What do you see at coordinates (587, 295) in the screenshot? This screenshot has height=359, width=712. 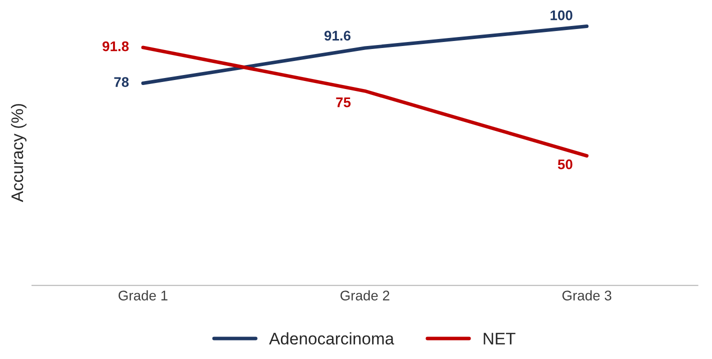 I see `x-tick-label: Grade 3` at bounding box center [587, 295].